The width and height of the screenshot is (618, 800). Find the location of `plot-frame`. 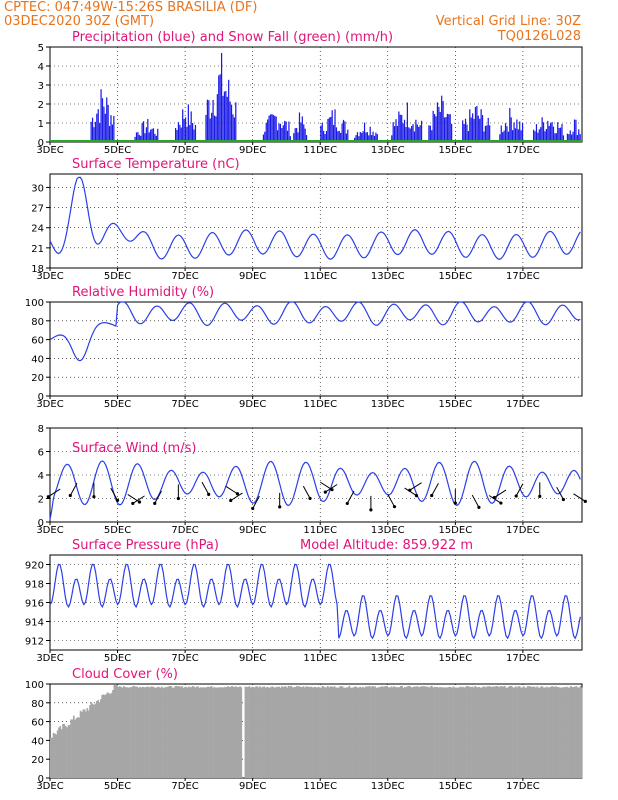

plot-frame is located at coordinates (316, 475).